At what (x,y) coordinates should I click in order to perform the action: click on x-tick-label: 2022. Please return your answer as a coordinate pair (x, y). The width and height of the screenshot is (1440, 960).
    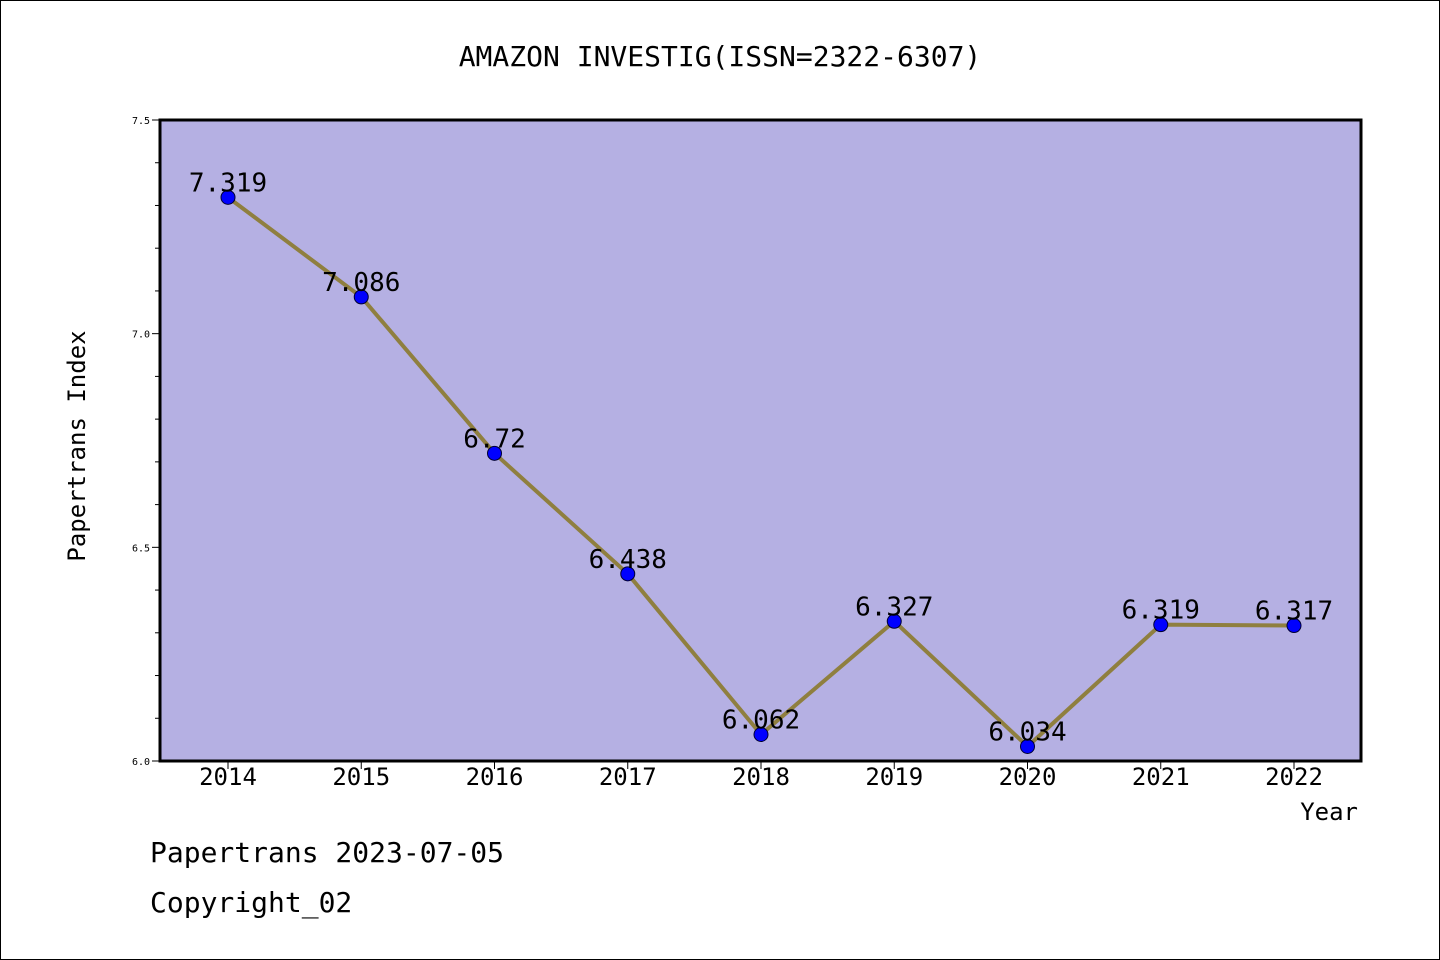
    Looking at the image, I should click on (1294, 777).